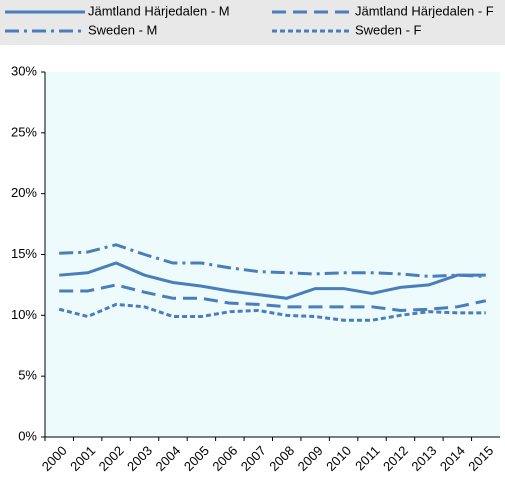  I want to click on y-tick-label: 30%, so click(24, 70).